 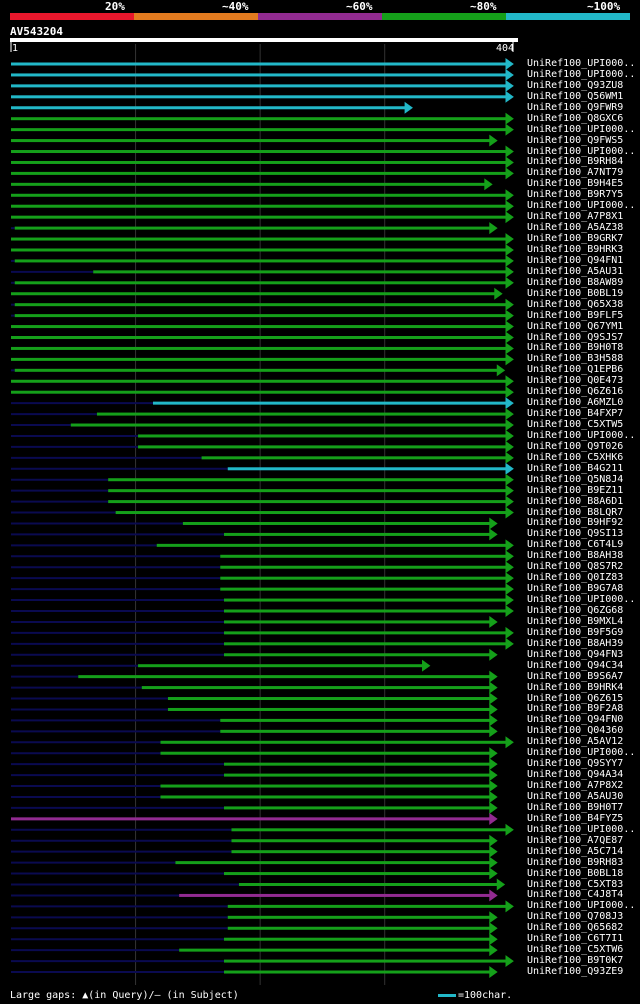 What do you see at coordinates (575, 293) in the screenshot?
I see `hit-label: UniRef100_B0BL19` at bounding box center [575, 293].